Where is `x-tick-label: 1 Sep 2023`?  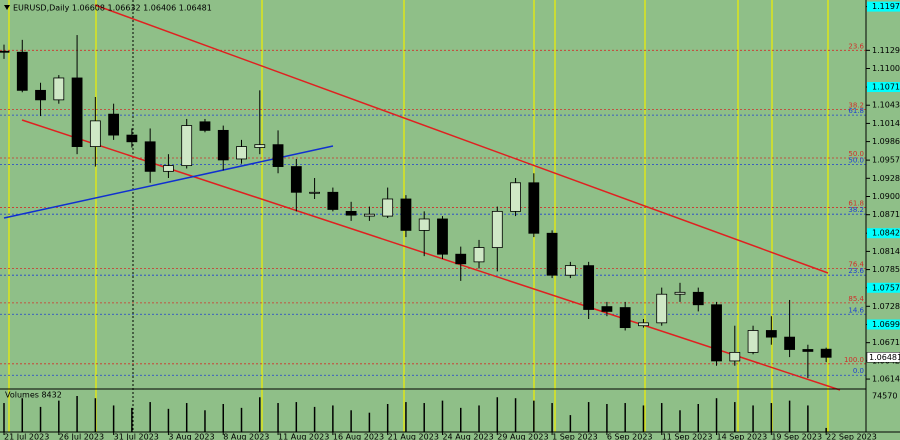
x-tick-label: 1 Sep 2023 is located at coordinates (575, 436).